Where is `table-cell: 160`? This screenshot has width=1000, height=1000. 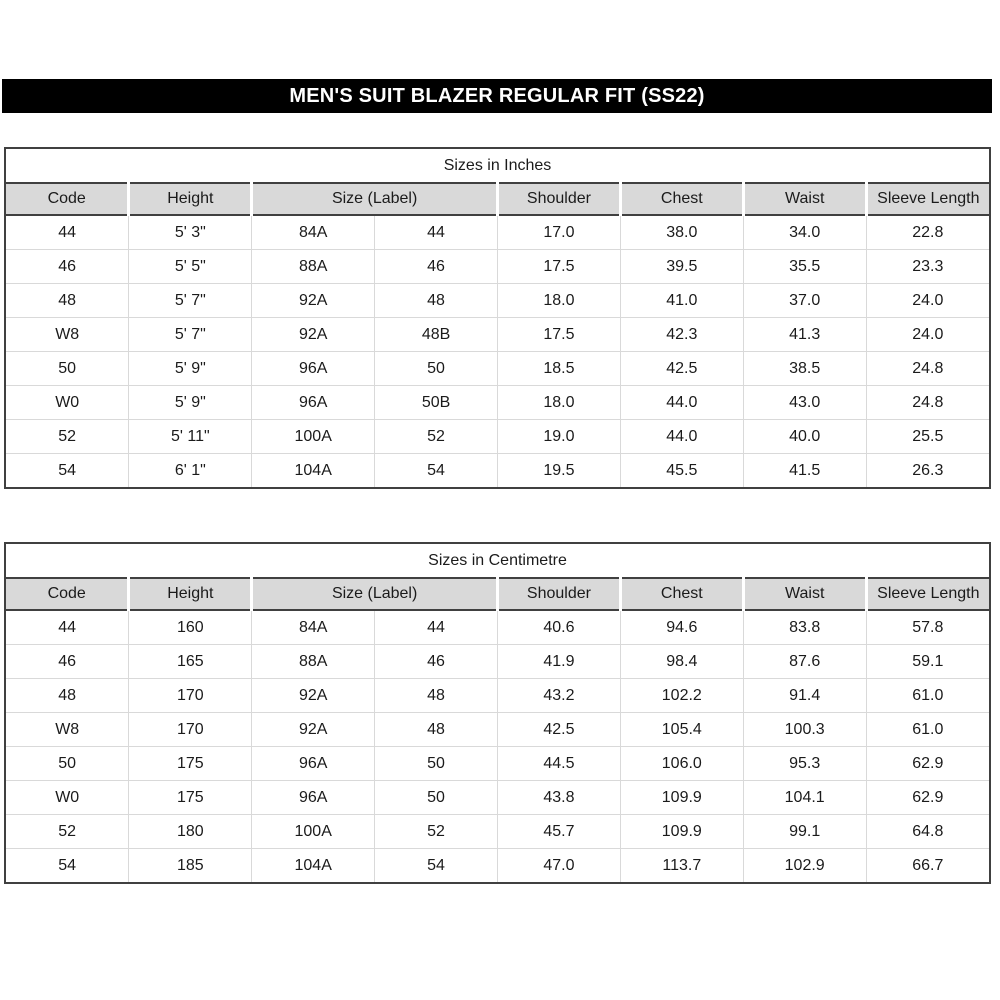 table-cell: 160 is located at coordinates (190, 627).